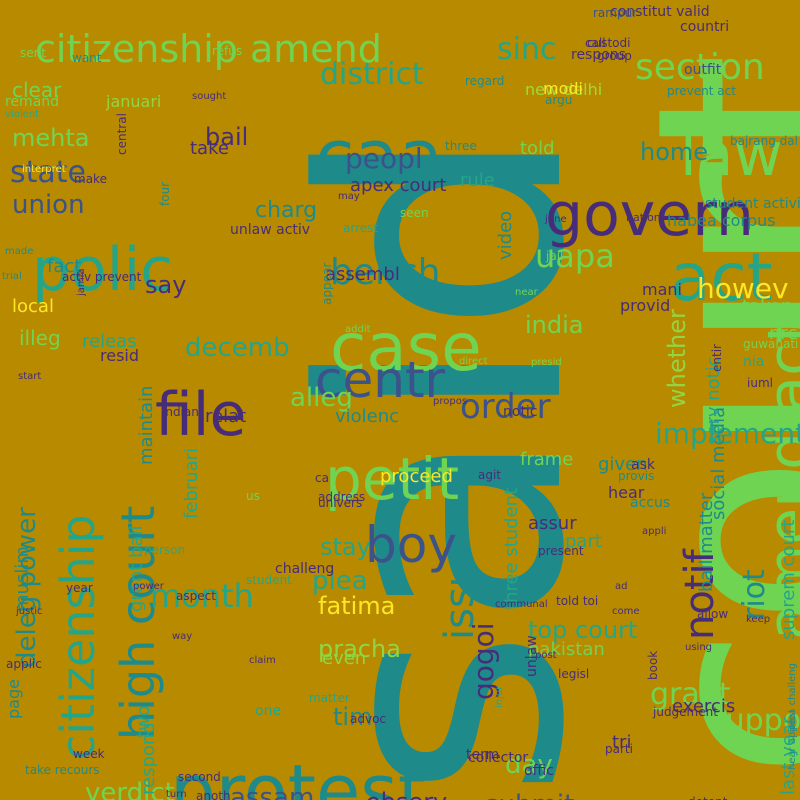 This screenshot has width=800, height=800. I want to click on cloud-word: keep, so click(758, 619).